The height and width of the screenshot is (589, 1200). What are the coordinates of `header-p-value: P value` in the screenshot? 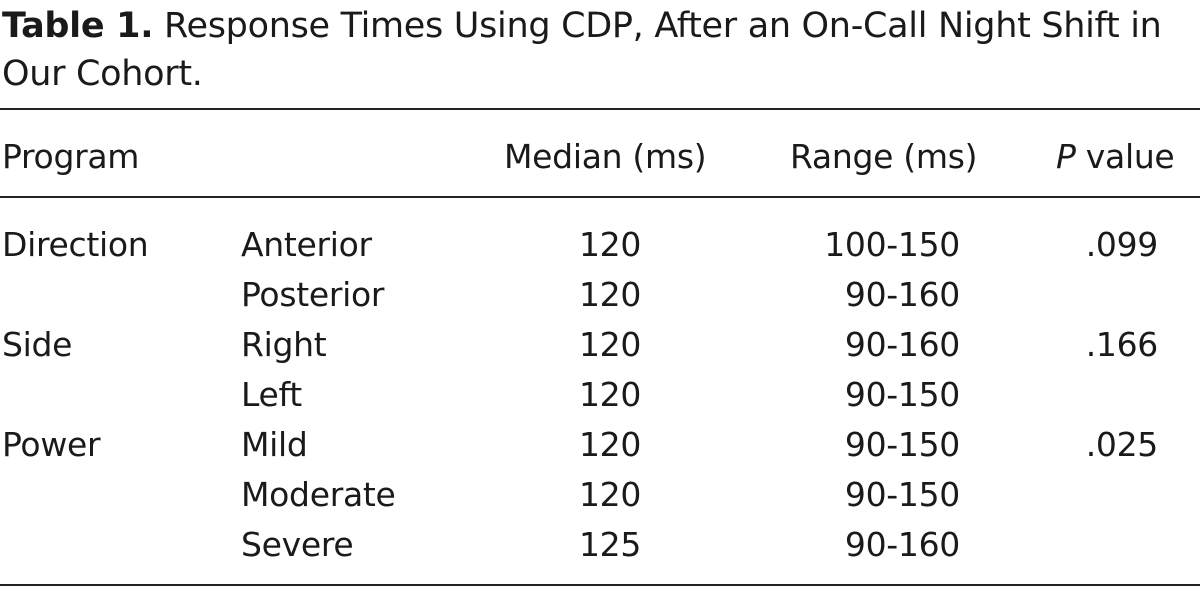 It's located at (1115, 157).